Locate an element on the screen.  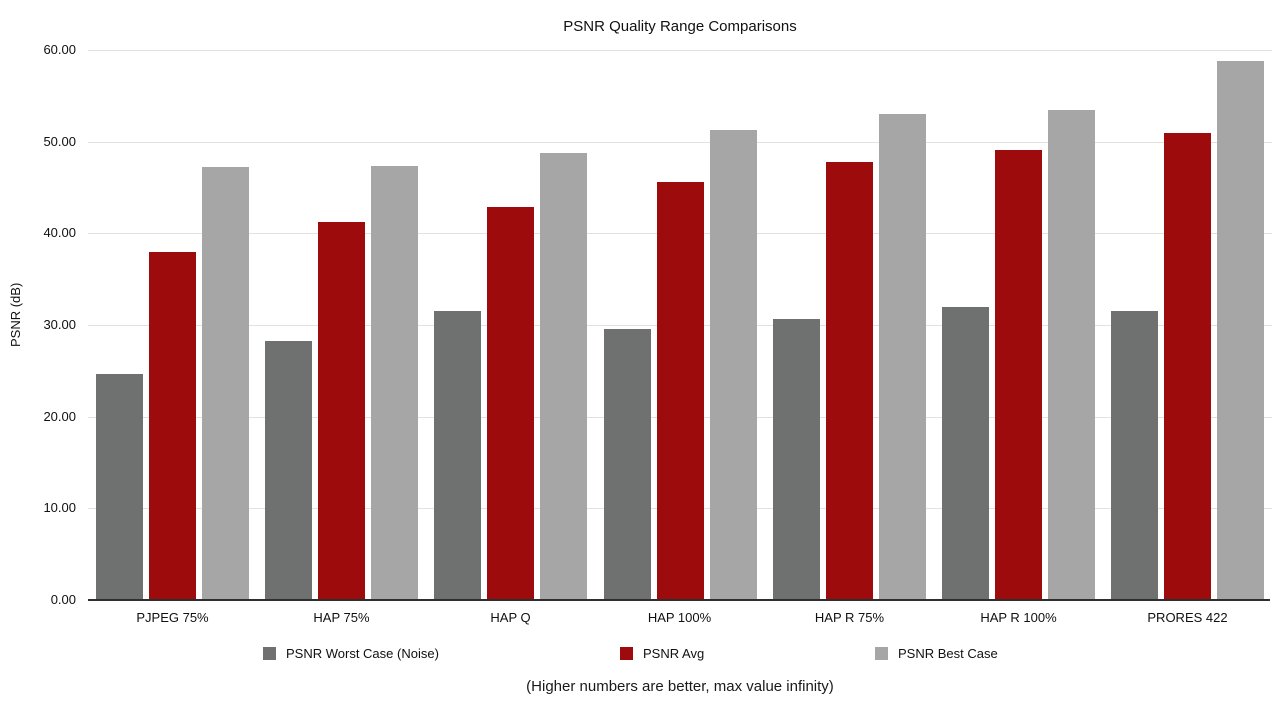
bar-psnr-worst-case-noise-hap-q is located at coordinates (457, 455).